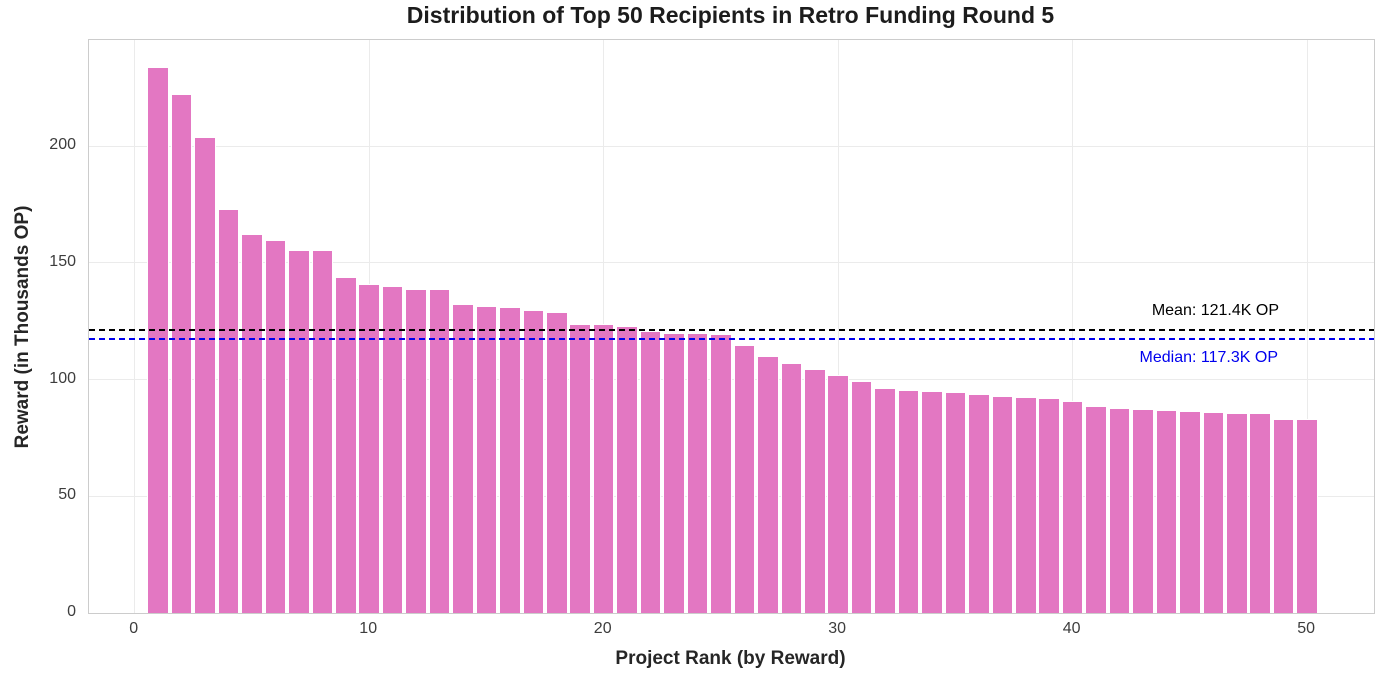 This screenshot has width=1384, height=684. I want to click on x-axis-label: Project Rank (by Reward), so click(730, 658).